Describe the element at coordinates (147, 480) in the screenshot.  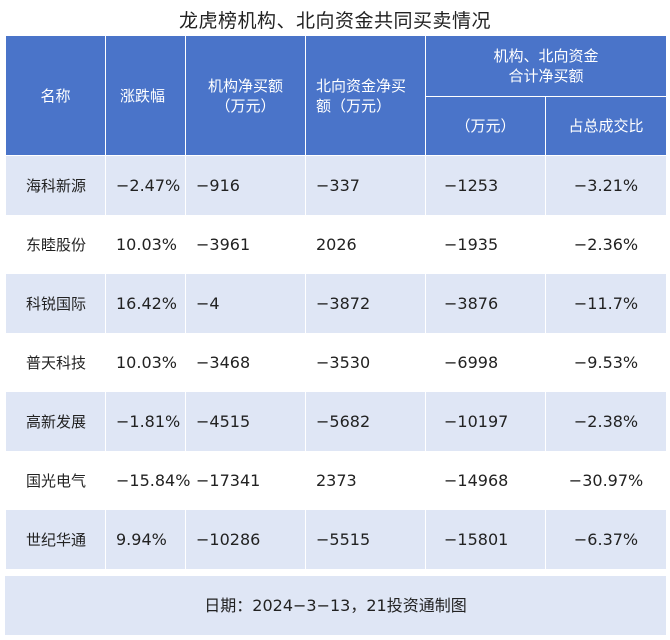
I see `cell-change: −15.84%` at that location.